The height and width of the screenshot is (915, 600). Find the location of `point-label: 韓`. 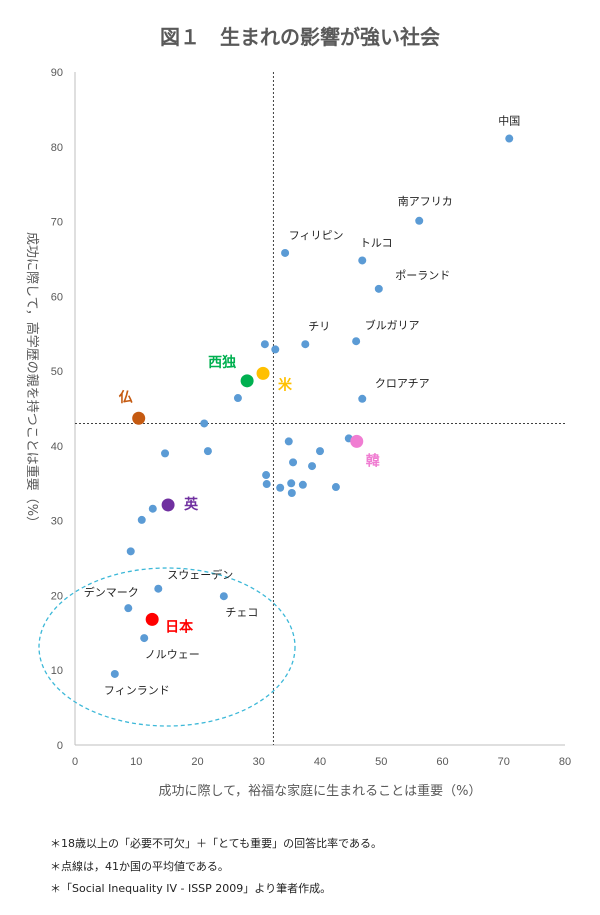

point-label: 韓 is located at coordinates (373, 460).